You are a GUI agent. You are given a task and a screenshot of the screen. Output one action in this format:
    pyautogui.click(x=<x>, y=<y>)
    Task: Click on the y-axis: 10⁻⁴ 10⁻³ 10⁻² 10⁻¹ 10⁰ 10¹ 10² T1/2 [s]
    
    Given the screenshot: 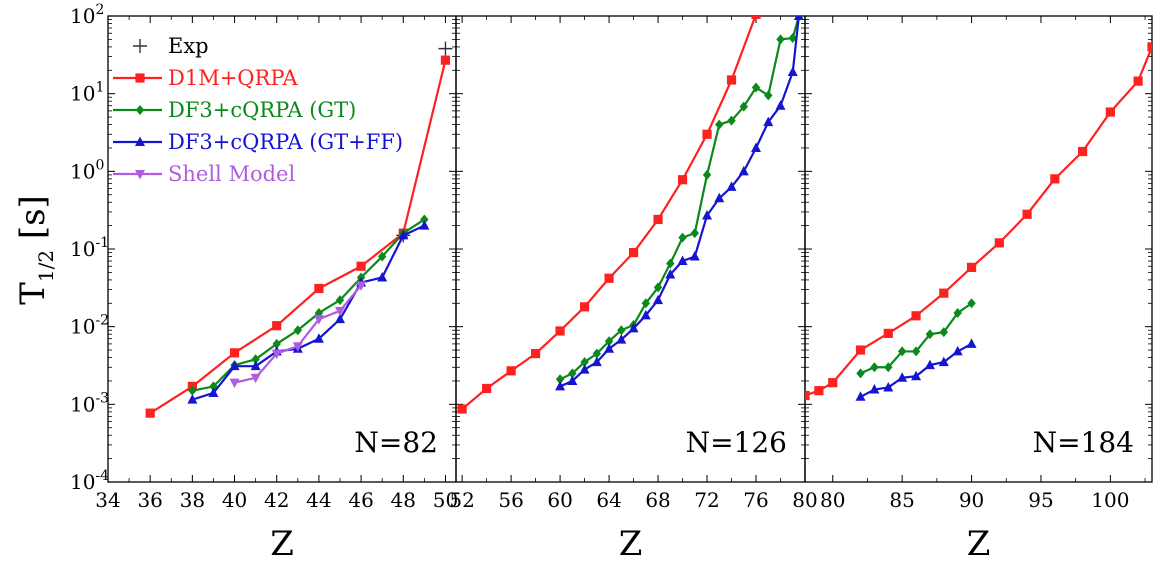 What is the action you would take?
    pyautogui.click(x=61, y=248)
    